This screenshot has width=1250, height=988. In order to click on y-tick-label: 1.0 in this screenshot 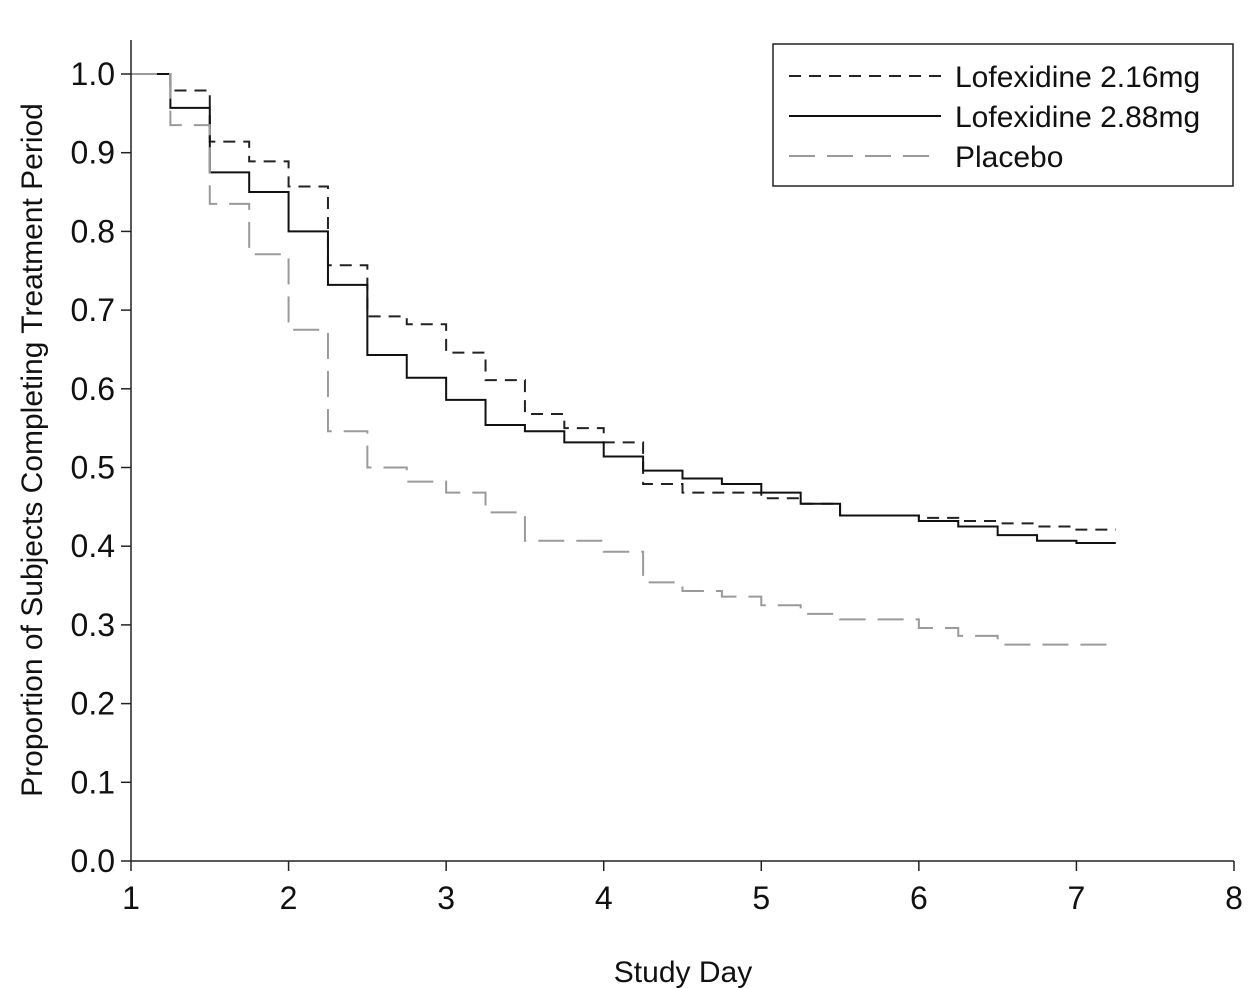, I will do `click(93, 74)`.